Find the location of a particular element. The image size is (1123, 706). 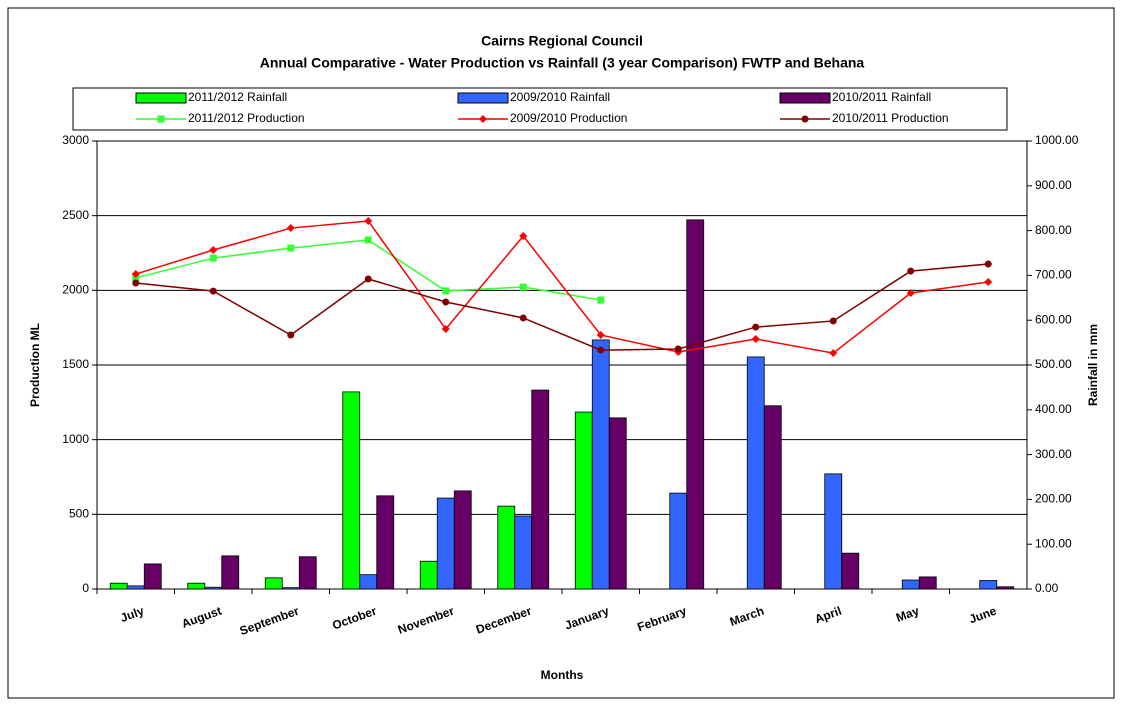

legend-label: 2011/2012 Production is located at coordinates (246, 118).